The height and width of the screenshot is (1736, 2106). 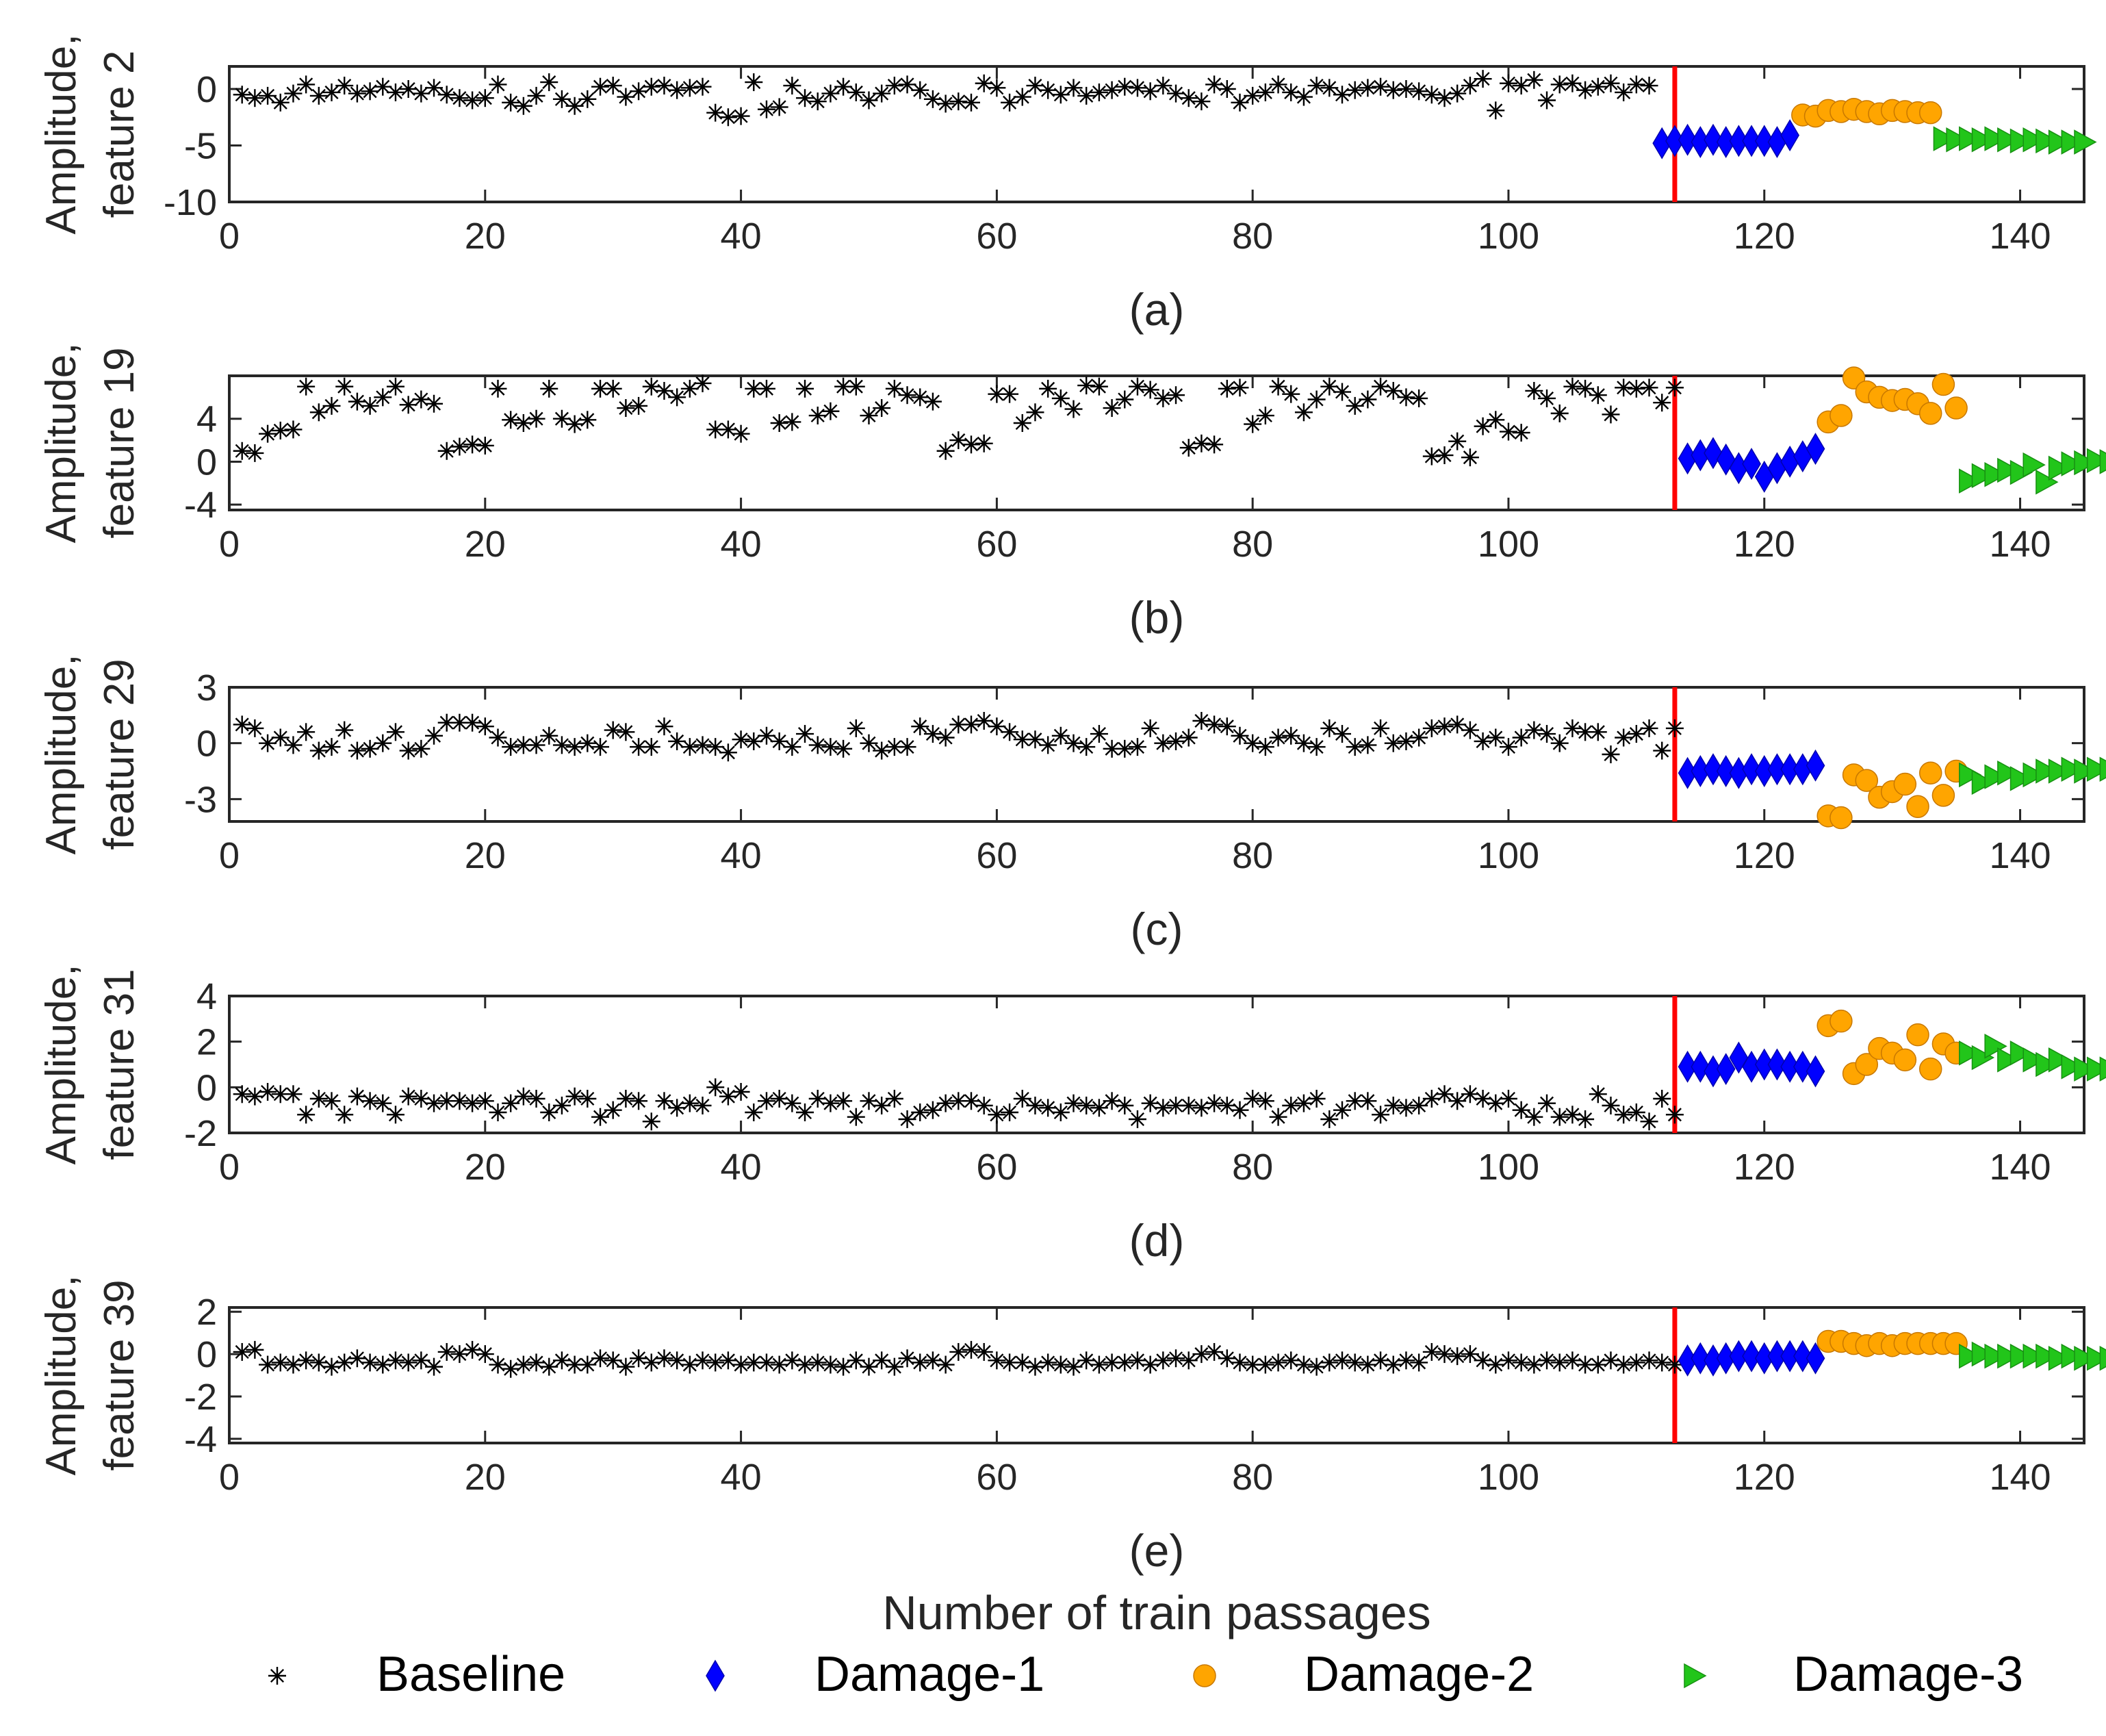 What do you see at coordinates (277, 1676) in the screenshot?
I see `legend-marker` at bounding box center [277, 1676].